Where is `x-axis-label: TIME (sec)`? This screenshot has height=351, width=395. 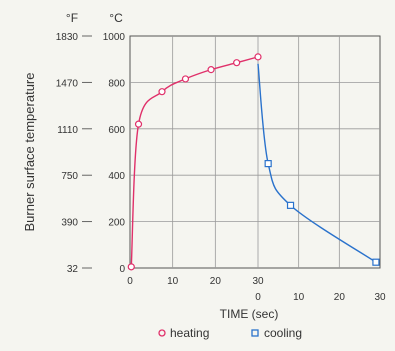
x-axis-label: TIME (sec) is located at coordinates (249, 314).